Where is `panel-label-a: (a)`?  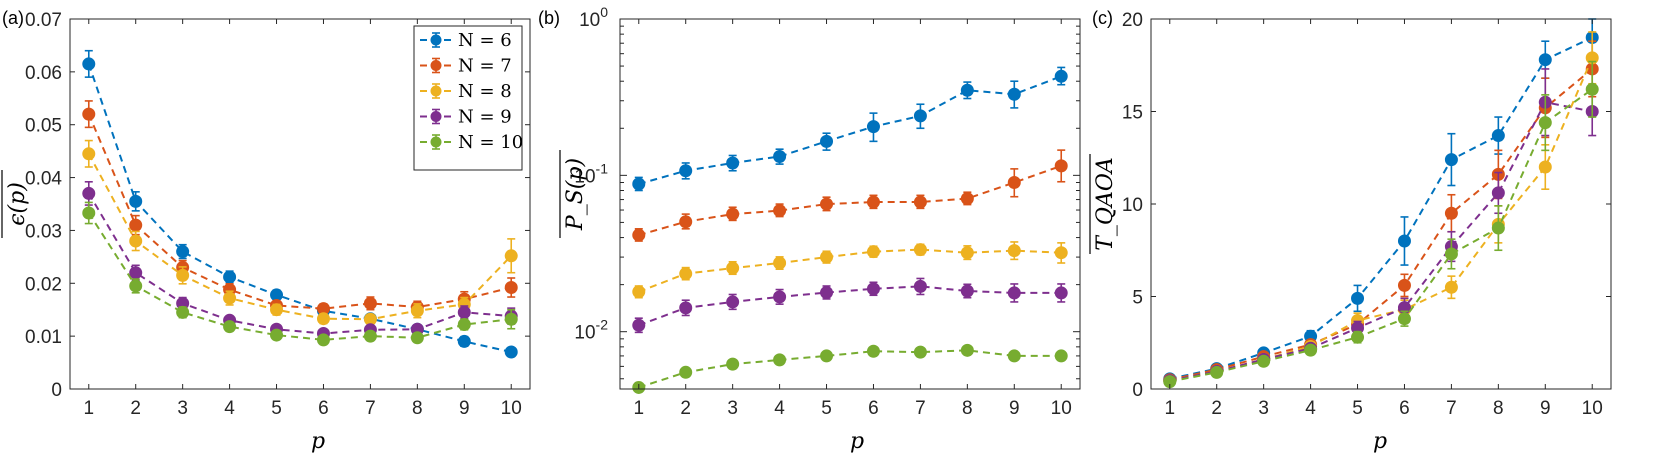 panel-label-a: (a) is located at coordinates (13, 18).